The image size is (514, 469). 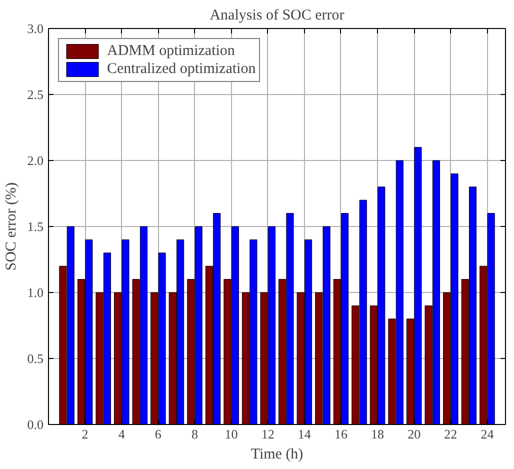 I want to click on x-tick-label: 14, so click(x=305, y=434).